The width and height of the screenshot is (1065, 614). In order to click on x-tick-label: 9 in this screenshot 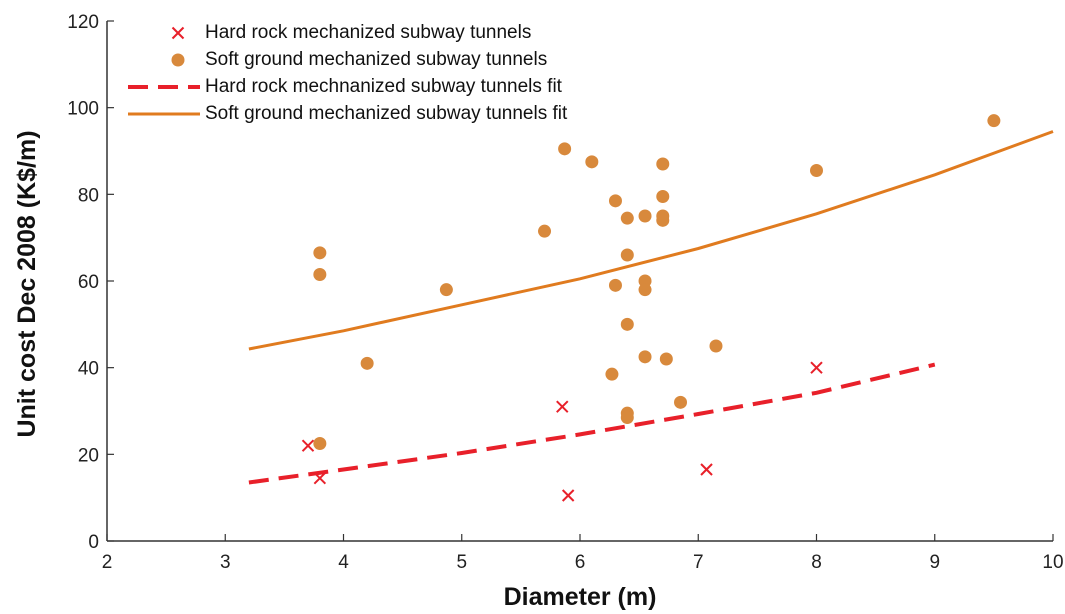, I will do `click(934, 562)`.